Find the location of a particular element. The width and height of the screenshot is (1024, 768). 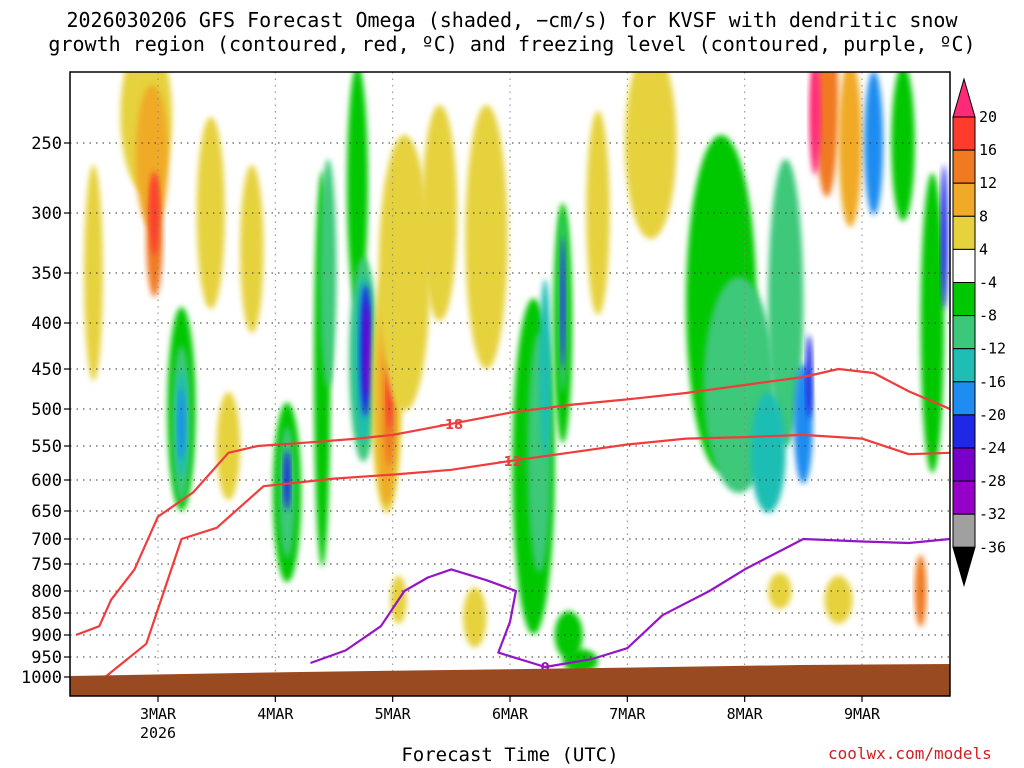

contour-line is located at coordinates (630, 603).